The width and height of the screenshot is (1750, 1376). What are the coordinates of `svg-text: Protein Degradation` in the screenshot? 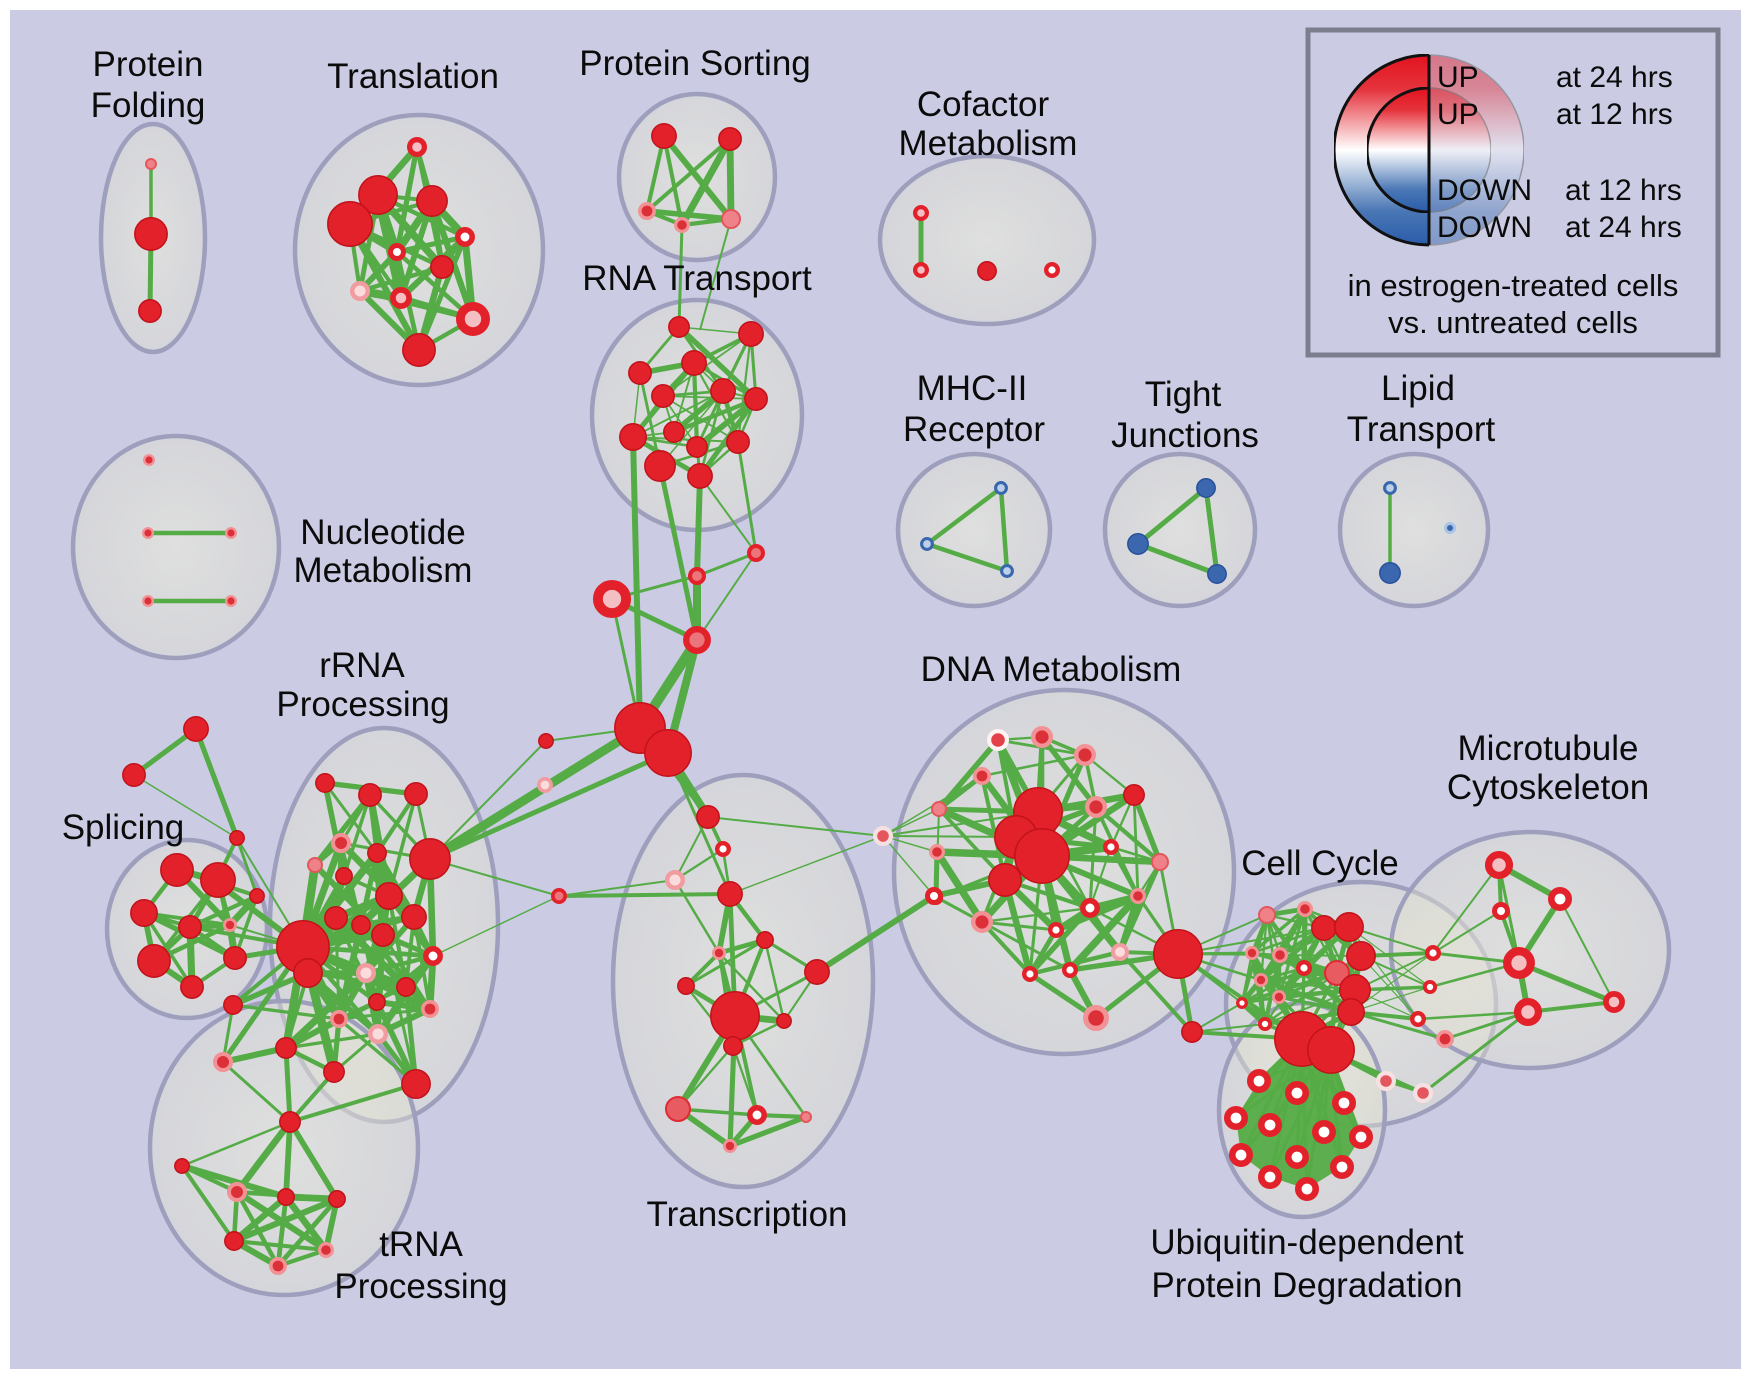 It's located at (1306, 1285).